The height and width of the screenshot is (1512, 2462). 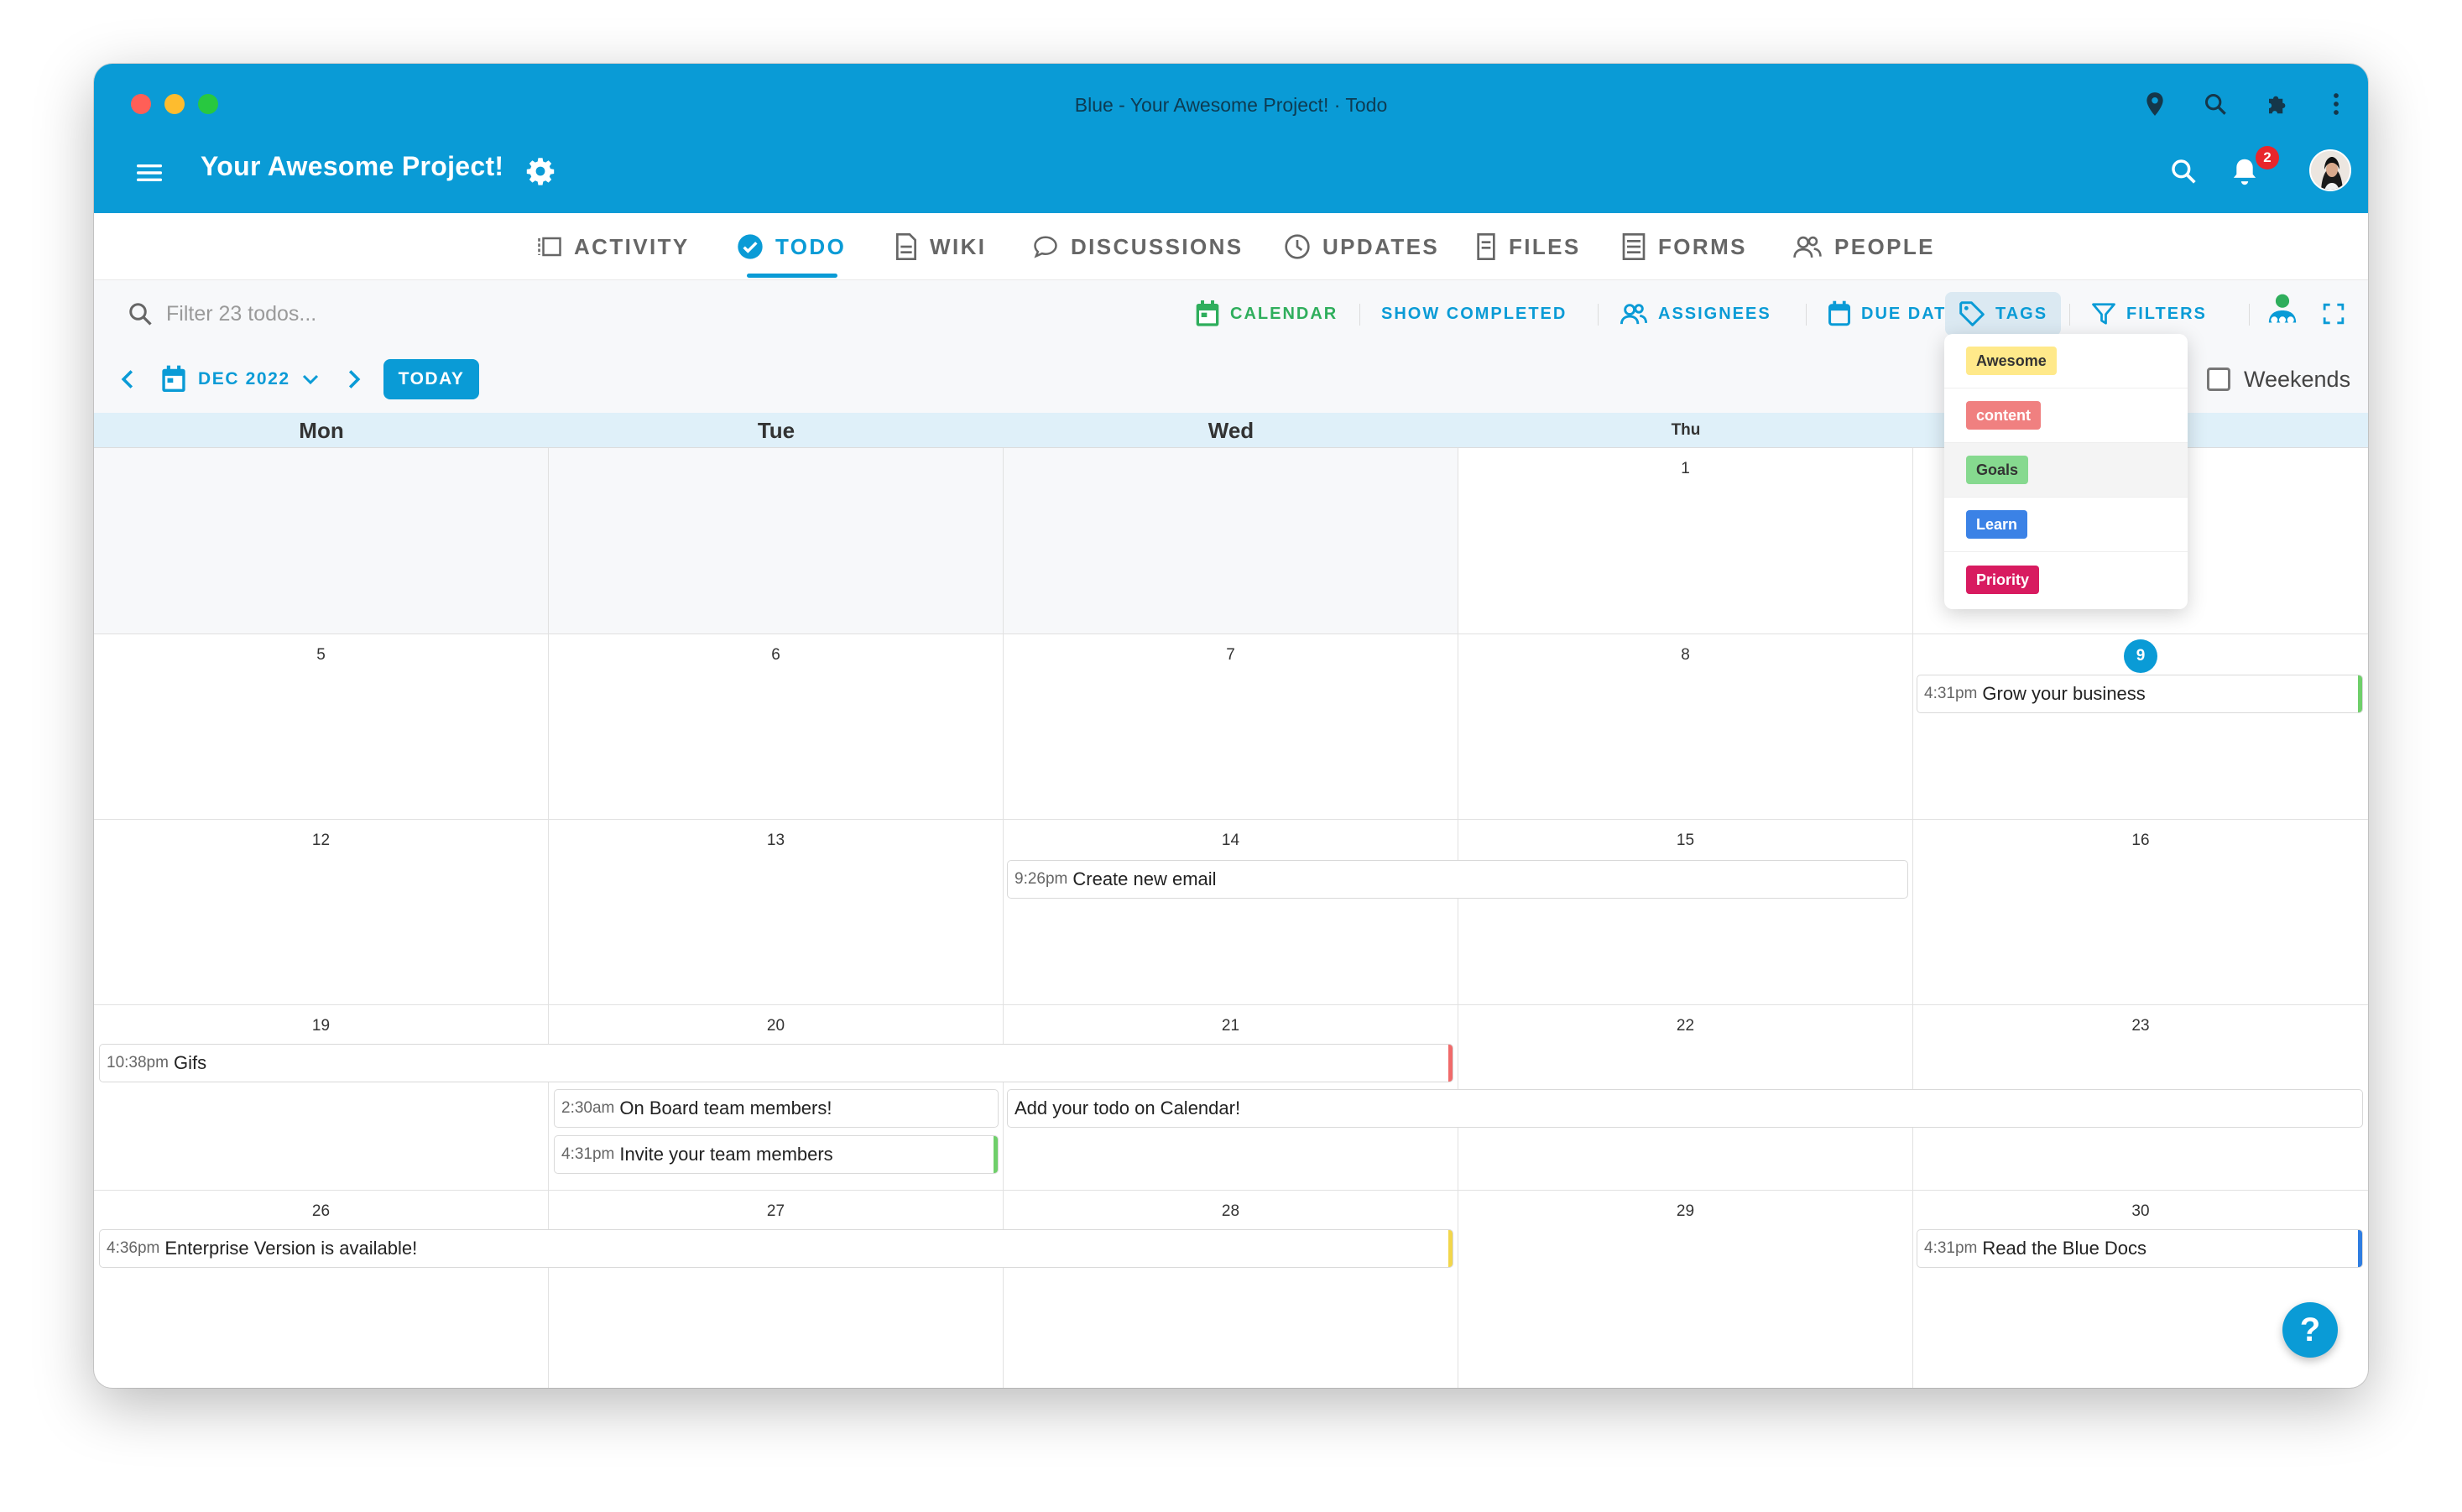 What do you see at coordinates (321, 912) in the screenshot?
I see `day-cell: 12` at bounding box center [321, 912].